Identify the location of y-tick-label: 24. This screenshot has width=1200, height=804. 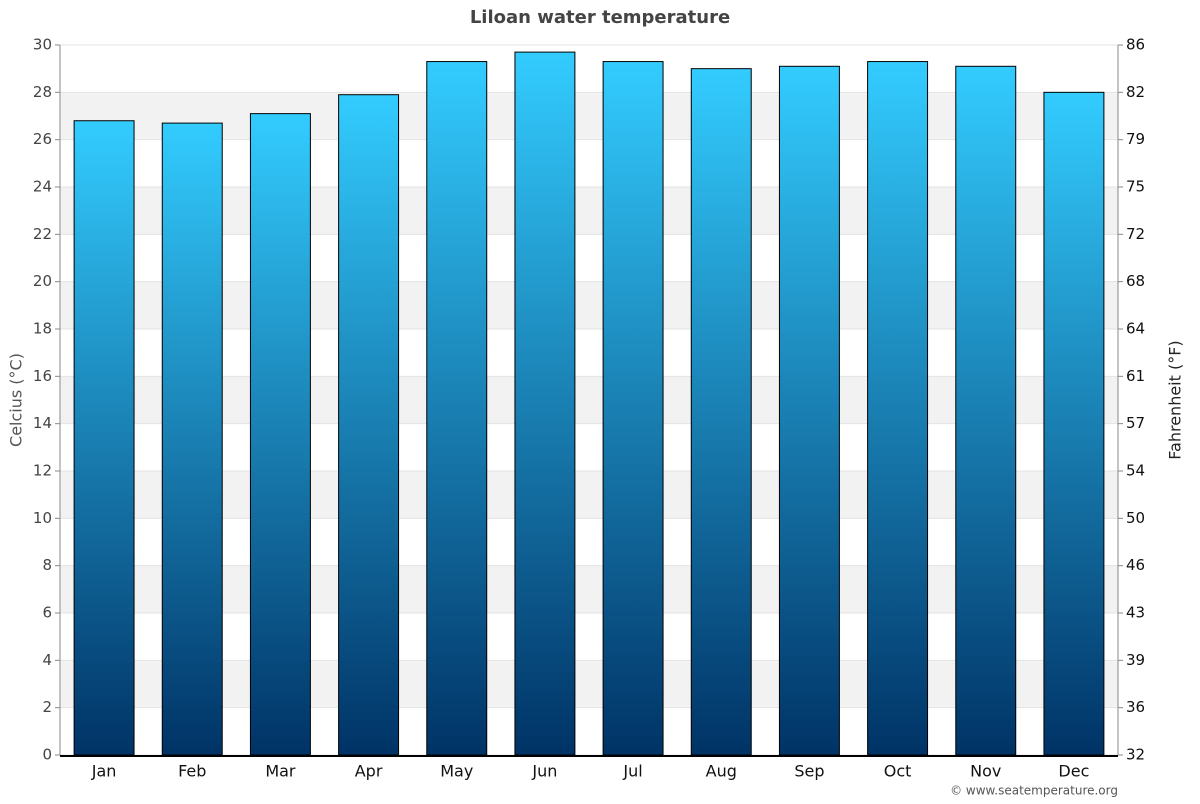
(42, 187).